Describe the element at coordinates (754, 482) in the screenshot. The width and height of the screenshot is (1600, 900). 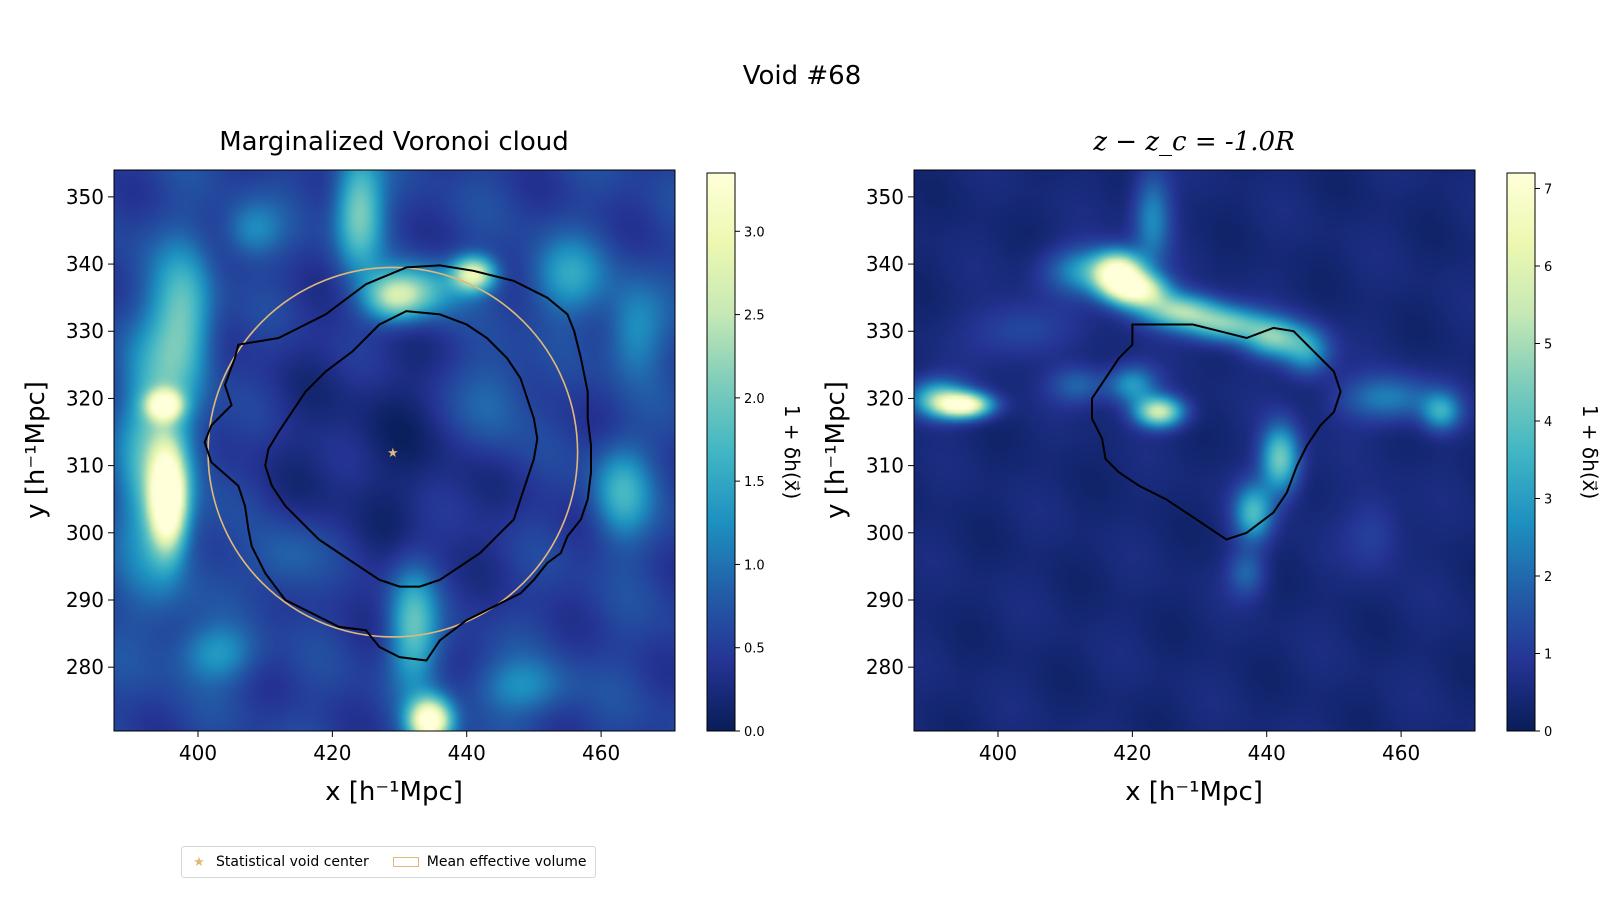
I see `colorbar-tick-label: 1.5` at that location.